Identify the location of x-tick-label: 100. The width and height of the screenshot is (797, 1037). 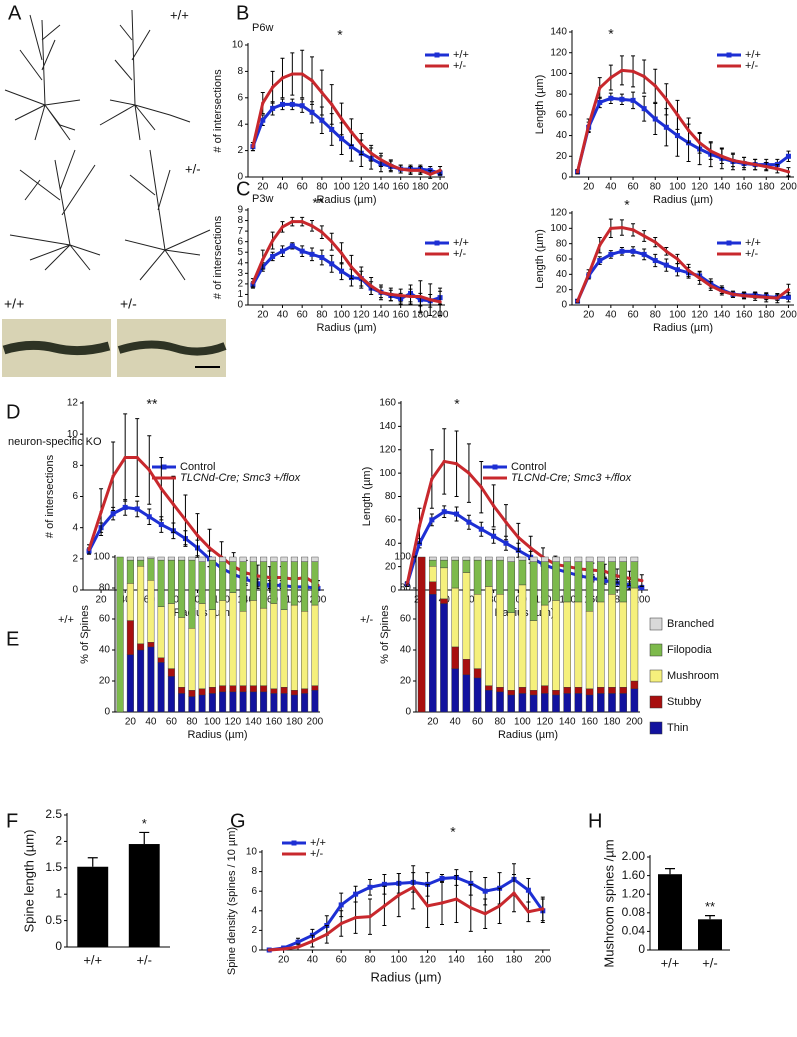
(677, 315).